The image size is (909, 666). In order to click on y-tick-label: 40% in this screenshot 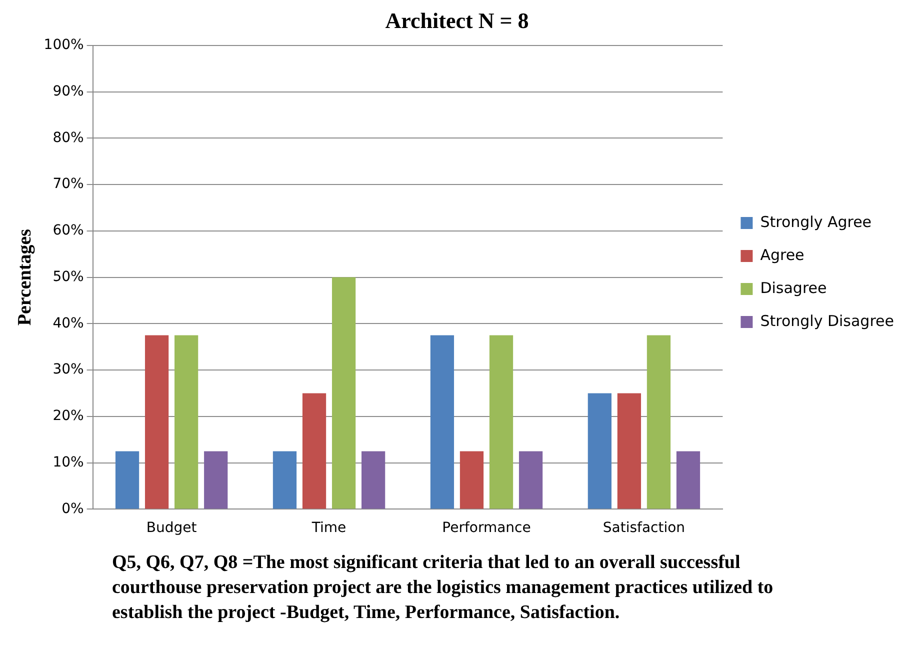, I will do `click(68, 323)`.